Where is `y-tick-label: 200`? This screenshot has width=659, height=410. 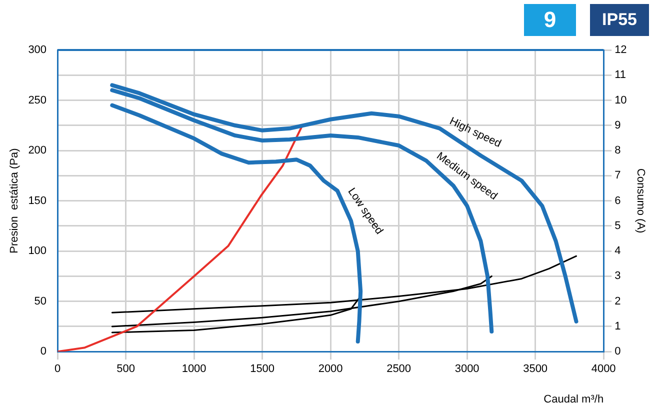 y-tick-label: 200 is located at coordinates (37, 150).